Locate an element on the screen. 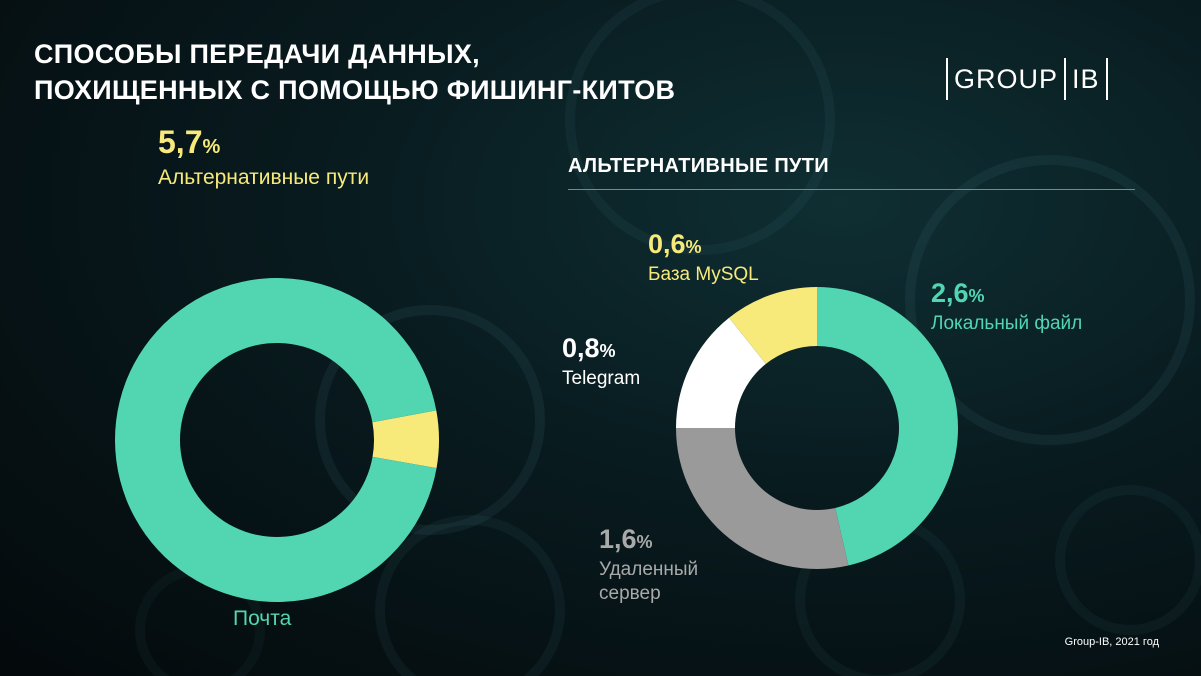 The image size is (1201, 676). label-mysql: 0,6% База MySQL is located at coordinates (703, 257).